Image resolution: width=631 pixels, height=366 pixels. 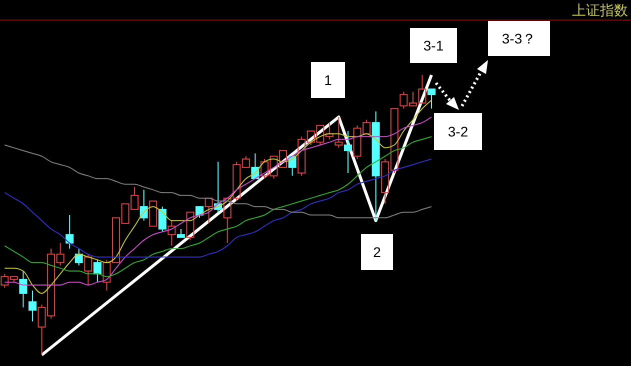 What do you see at coordinates (458, 132) in the screenshot?
I see `text: 3-2` at bounding box center [458, 132].